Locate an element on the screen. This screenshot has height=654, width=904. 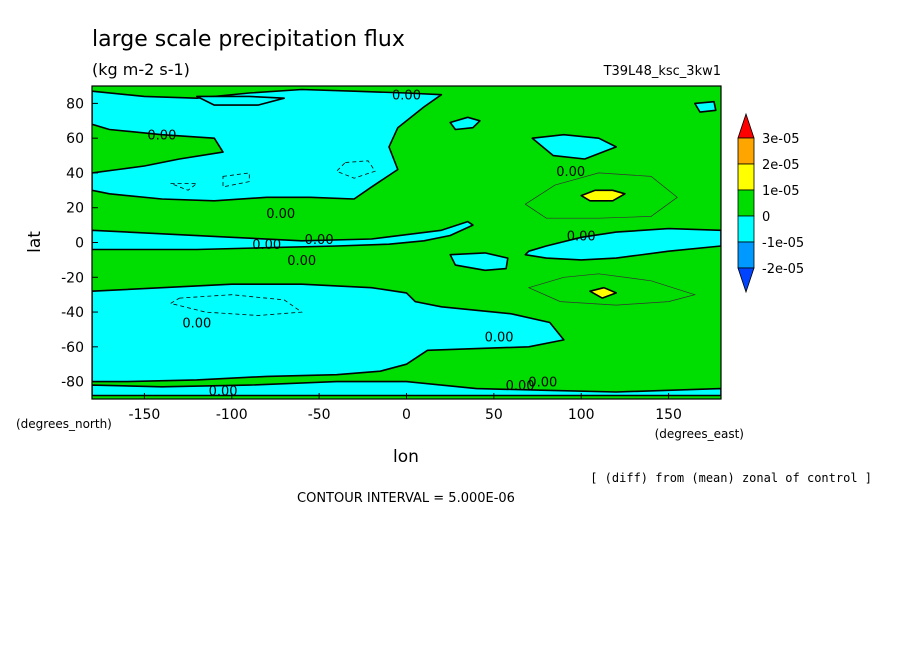
contour-interval: CONTOUR INTERVAL = 5.000E-06 is located at coordinates (406, 498).